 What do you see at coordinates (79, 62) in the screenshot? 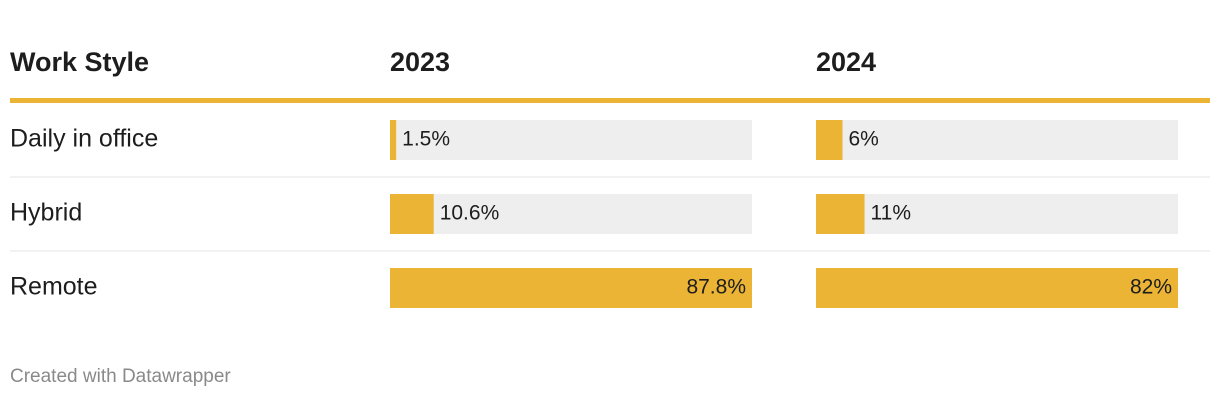
I see `column-header: Work Style` at bounding box center [79, 62].